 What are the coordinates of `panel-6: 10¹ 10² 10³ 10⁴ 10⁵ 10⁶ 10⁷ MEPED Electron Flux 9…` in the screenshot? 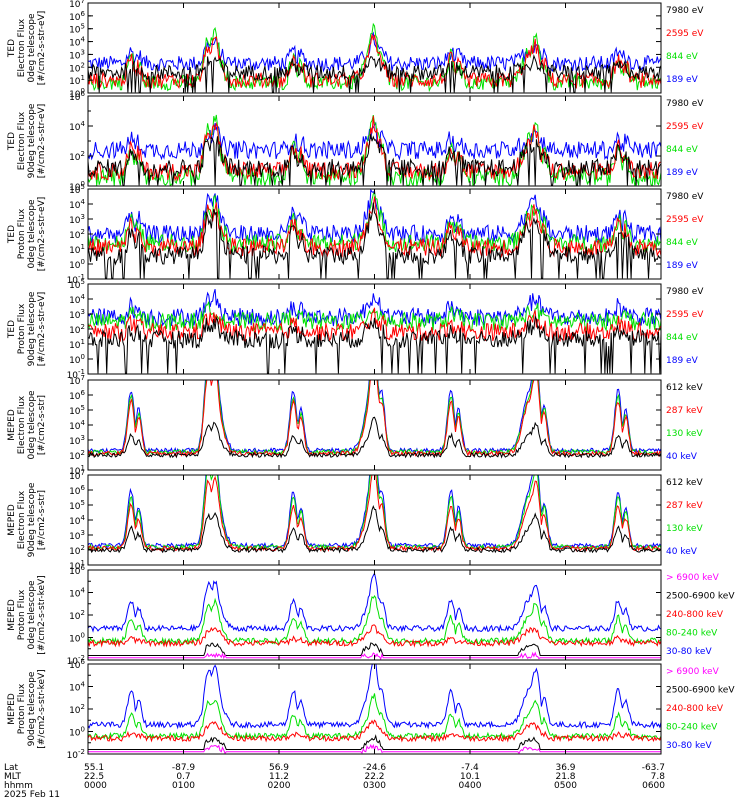 It's located at (355, 520).